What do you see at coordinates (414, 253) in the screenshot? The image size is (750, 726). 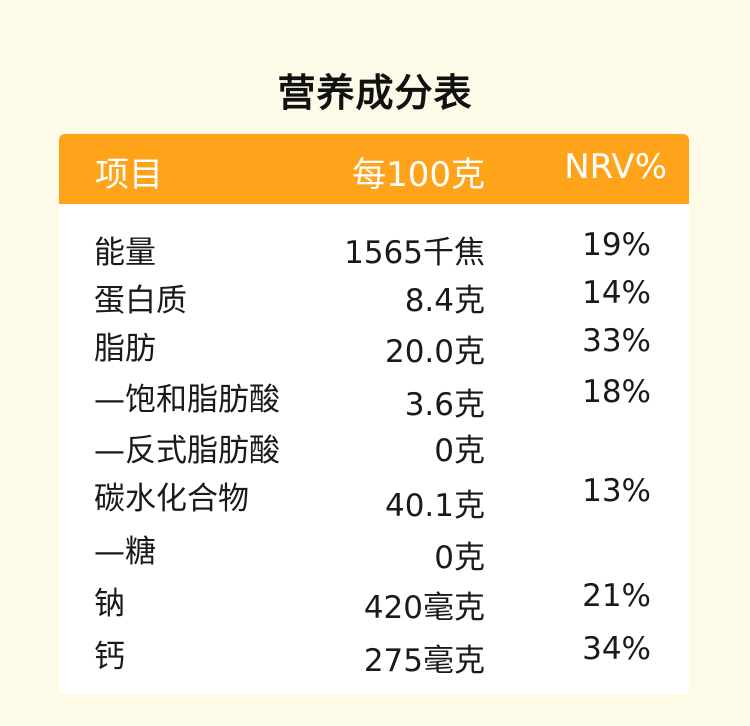 I see `row-amount: 1565千焦` at bounding box center [414, 253].